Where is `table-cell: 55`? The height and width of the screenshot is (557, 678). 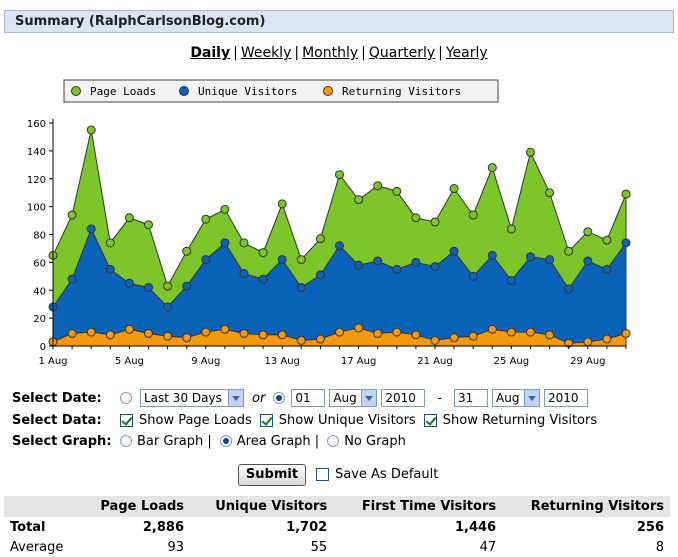
table-cell: 55 is located at coordinates (319, 547).